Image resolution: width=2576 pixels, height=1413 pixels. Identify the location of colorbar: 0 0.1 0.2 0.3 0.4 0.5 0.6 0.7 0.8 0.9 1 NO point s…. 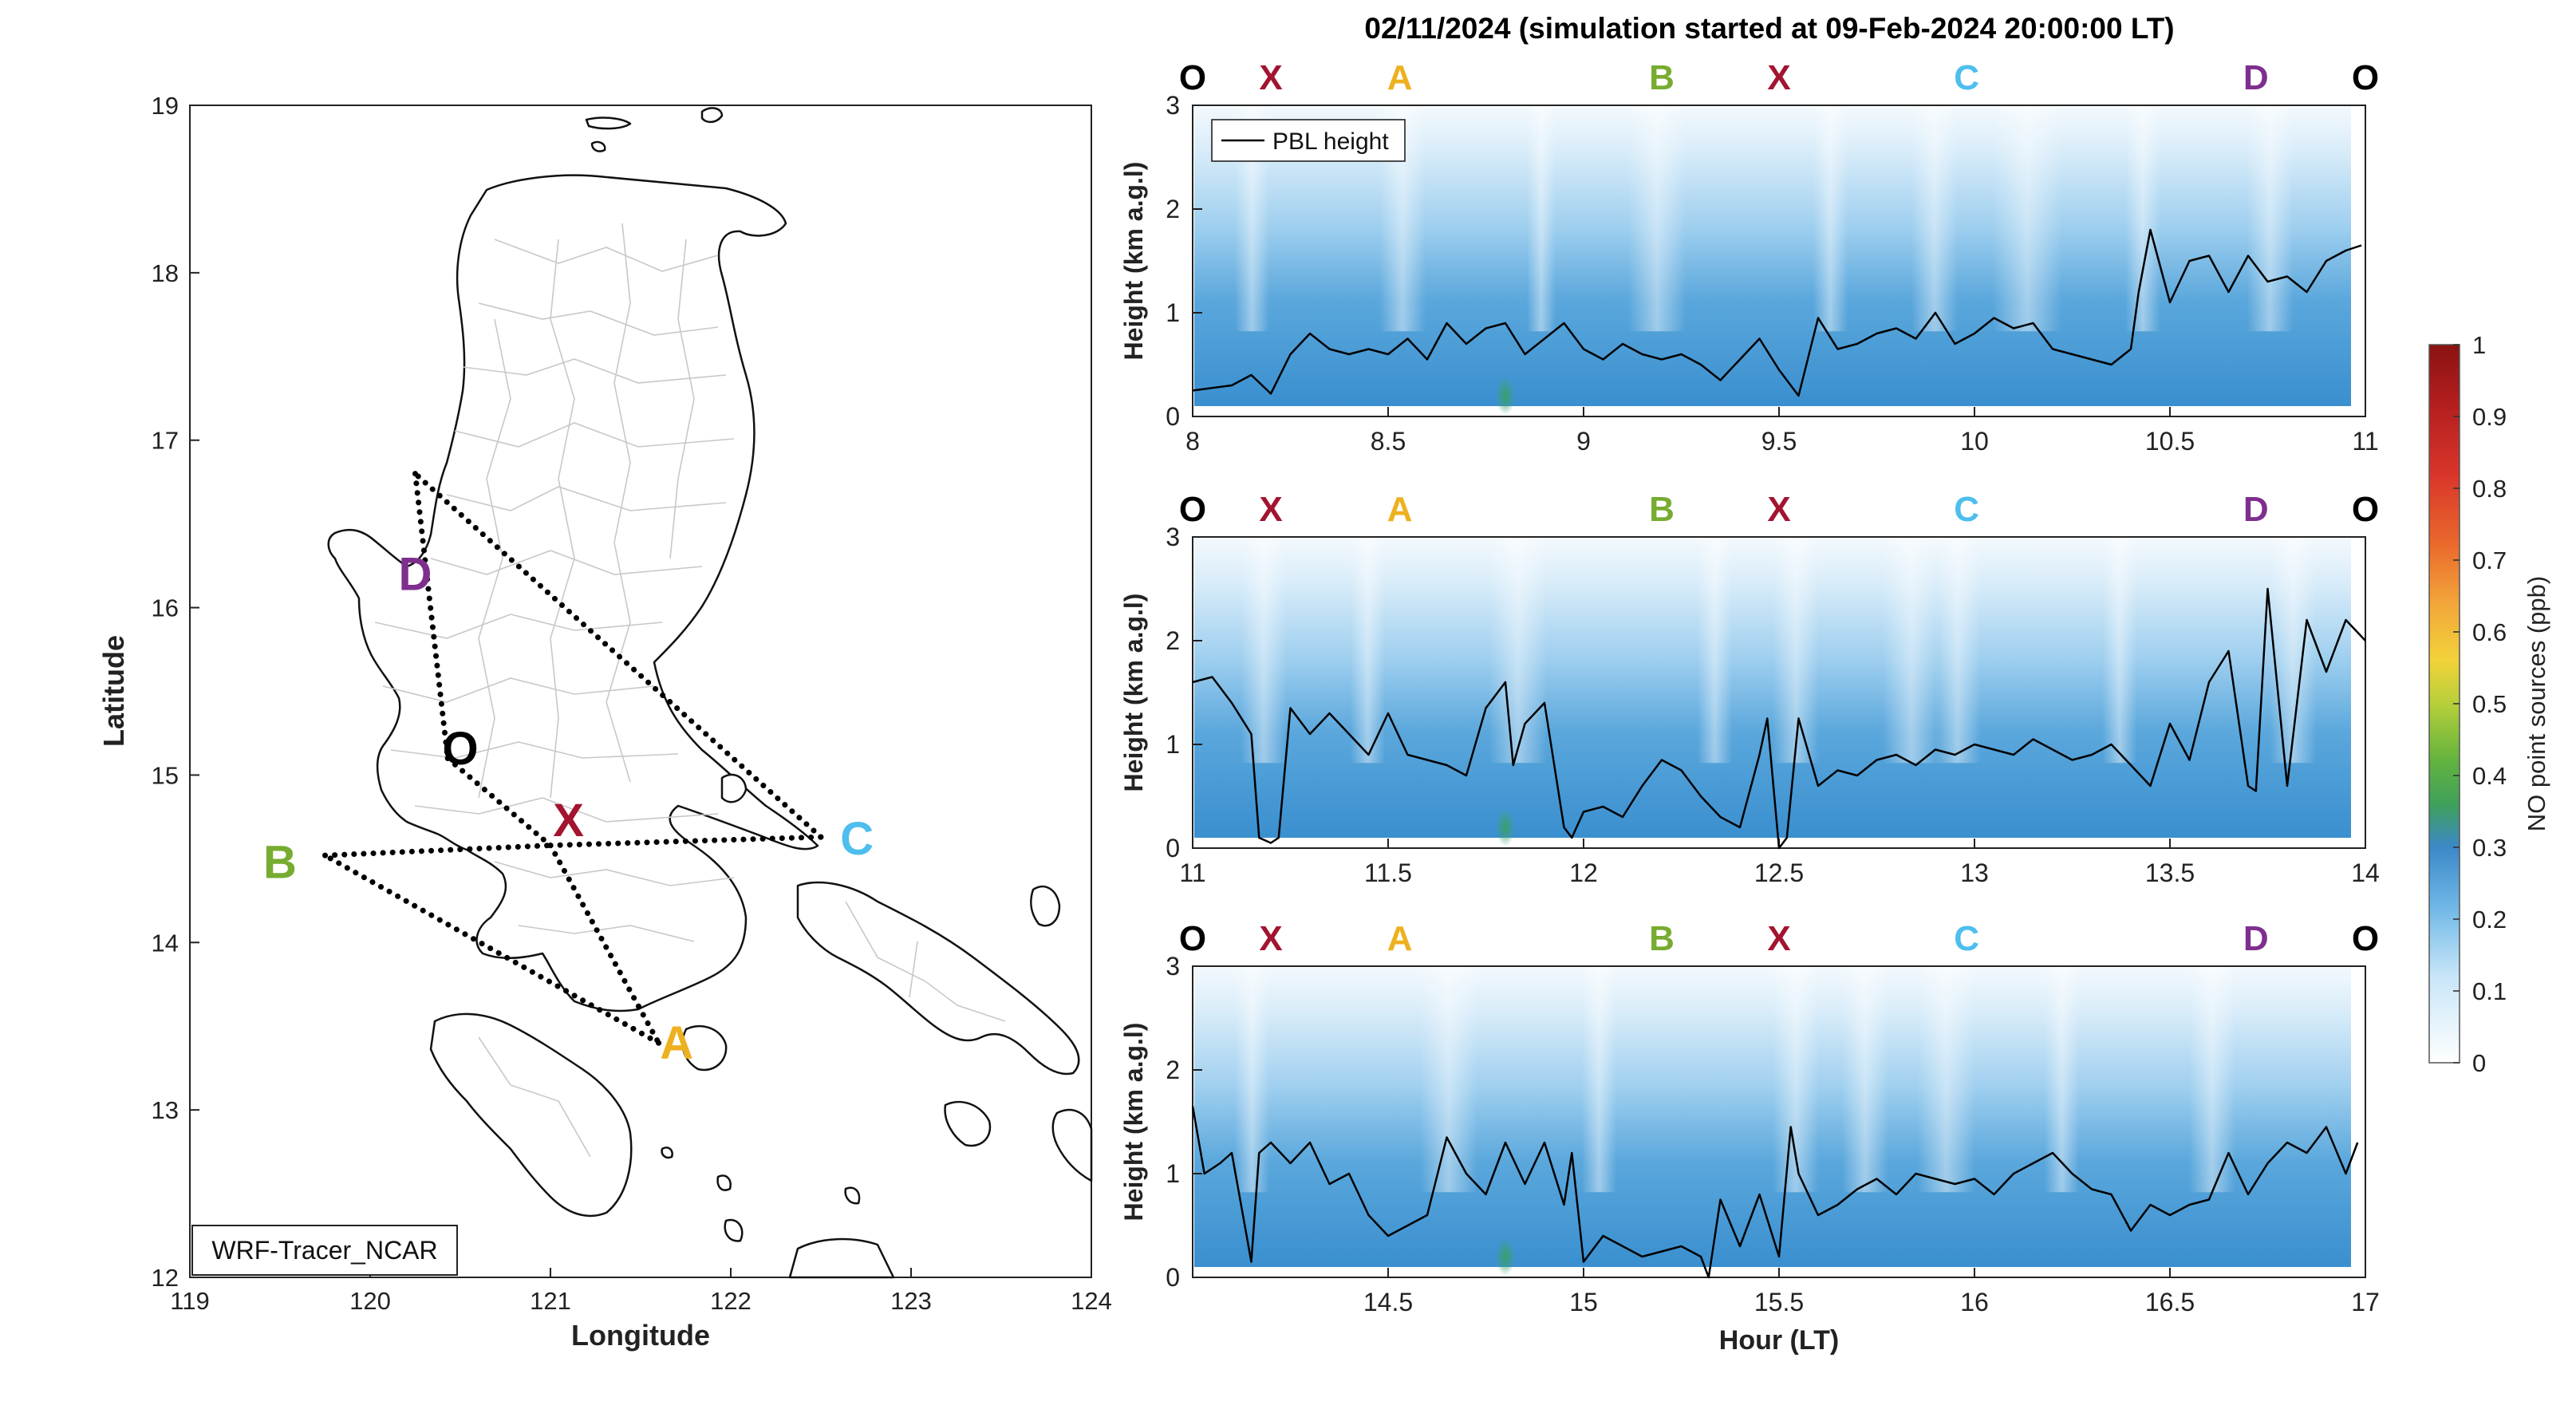
(2489, 704).